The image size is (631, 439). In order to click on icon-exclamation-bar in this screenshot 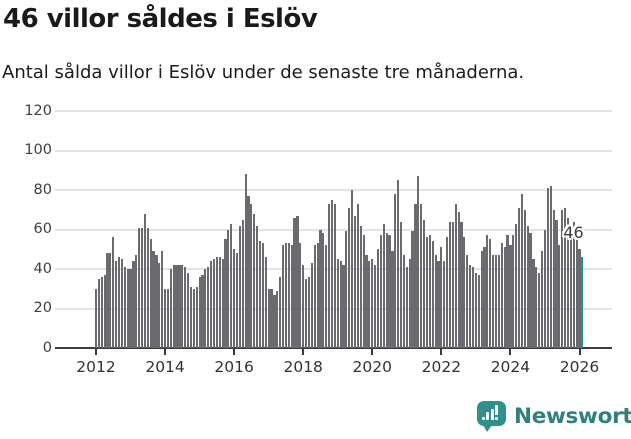, I will do `click(496, 410)`.